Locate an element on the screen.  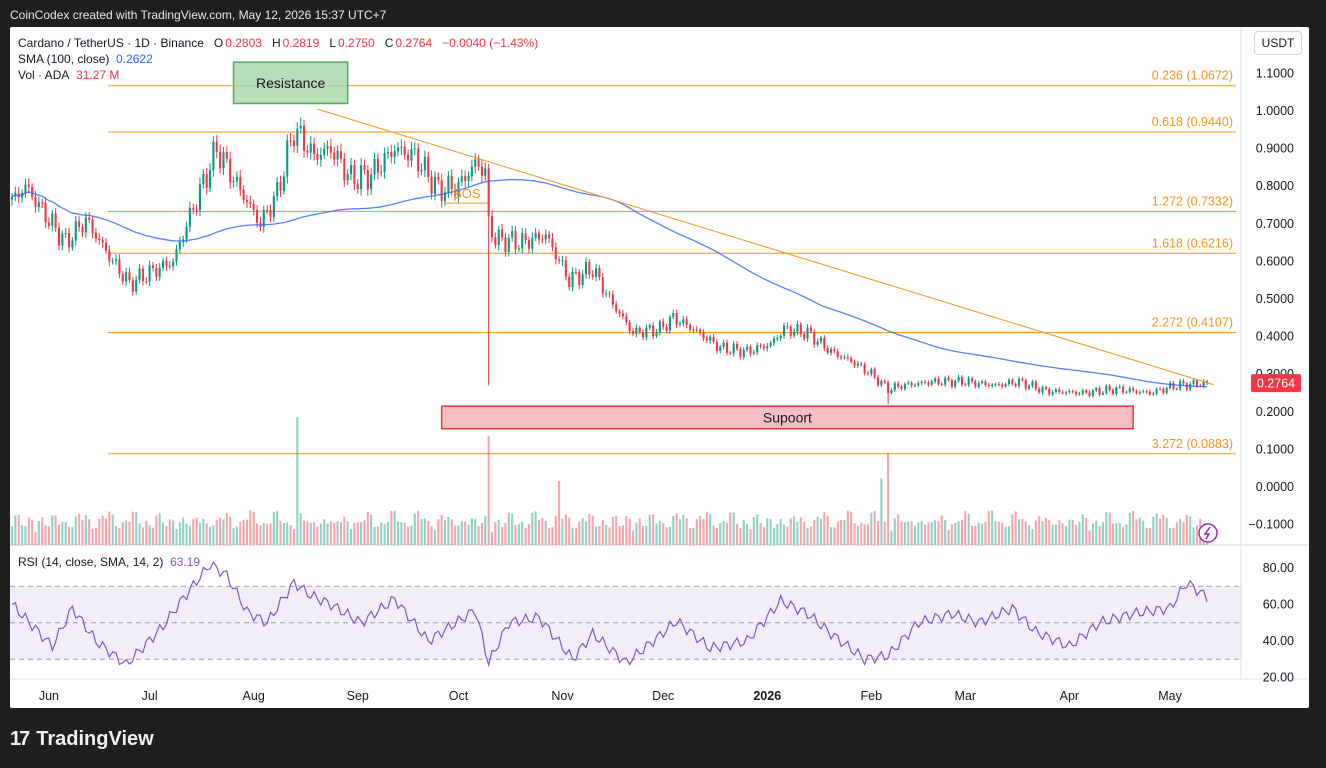
tradingview-logo: 17 TradingView is located at coordinates (82, 739).